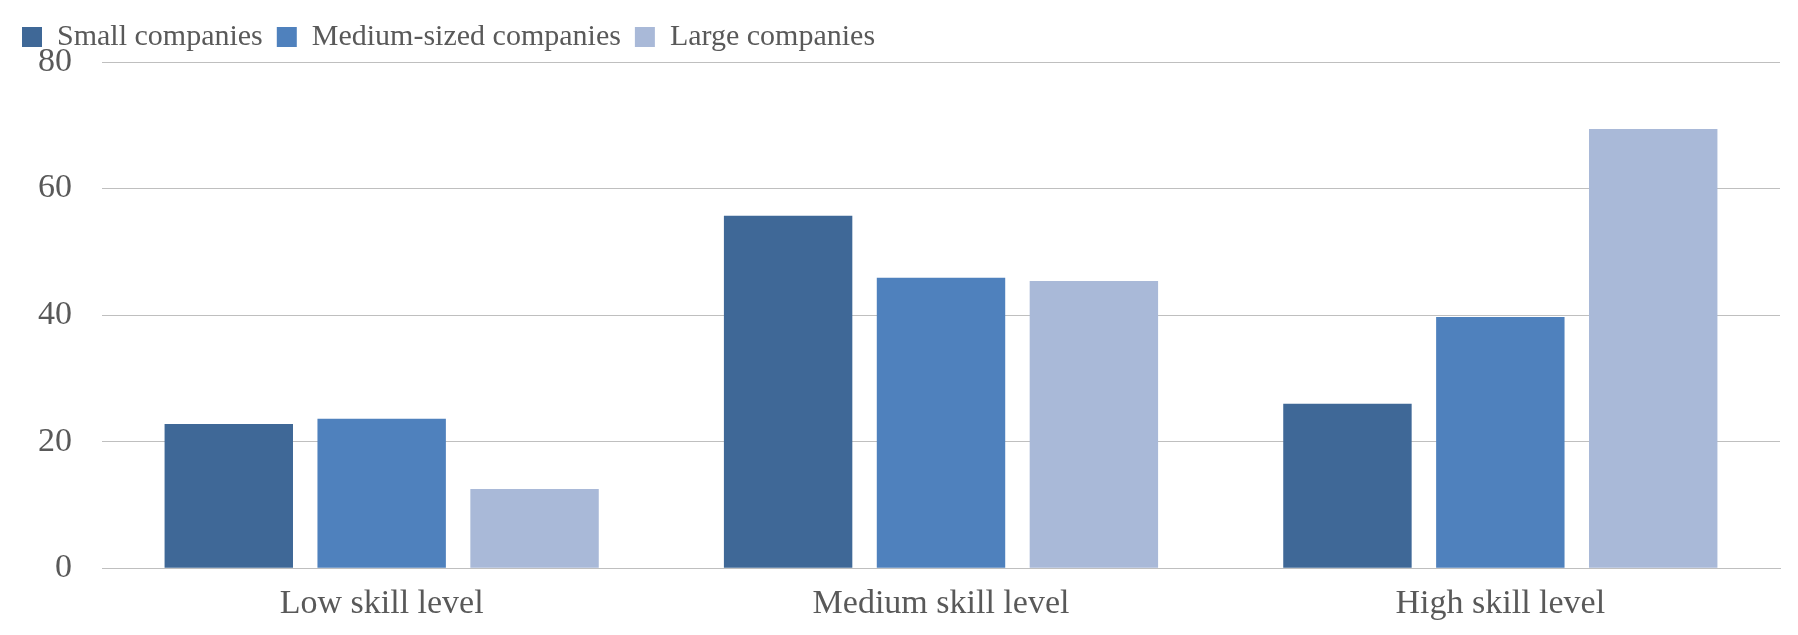 Image resolution: width=1798 pixels, height=635 pixels. Describe the element at coordinates (55, 313) in the screenshot. I see `y-tick-label: 40` at that location.